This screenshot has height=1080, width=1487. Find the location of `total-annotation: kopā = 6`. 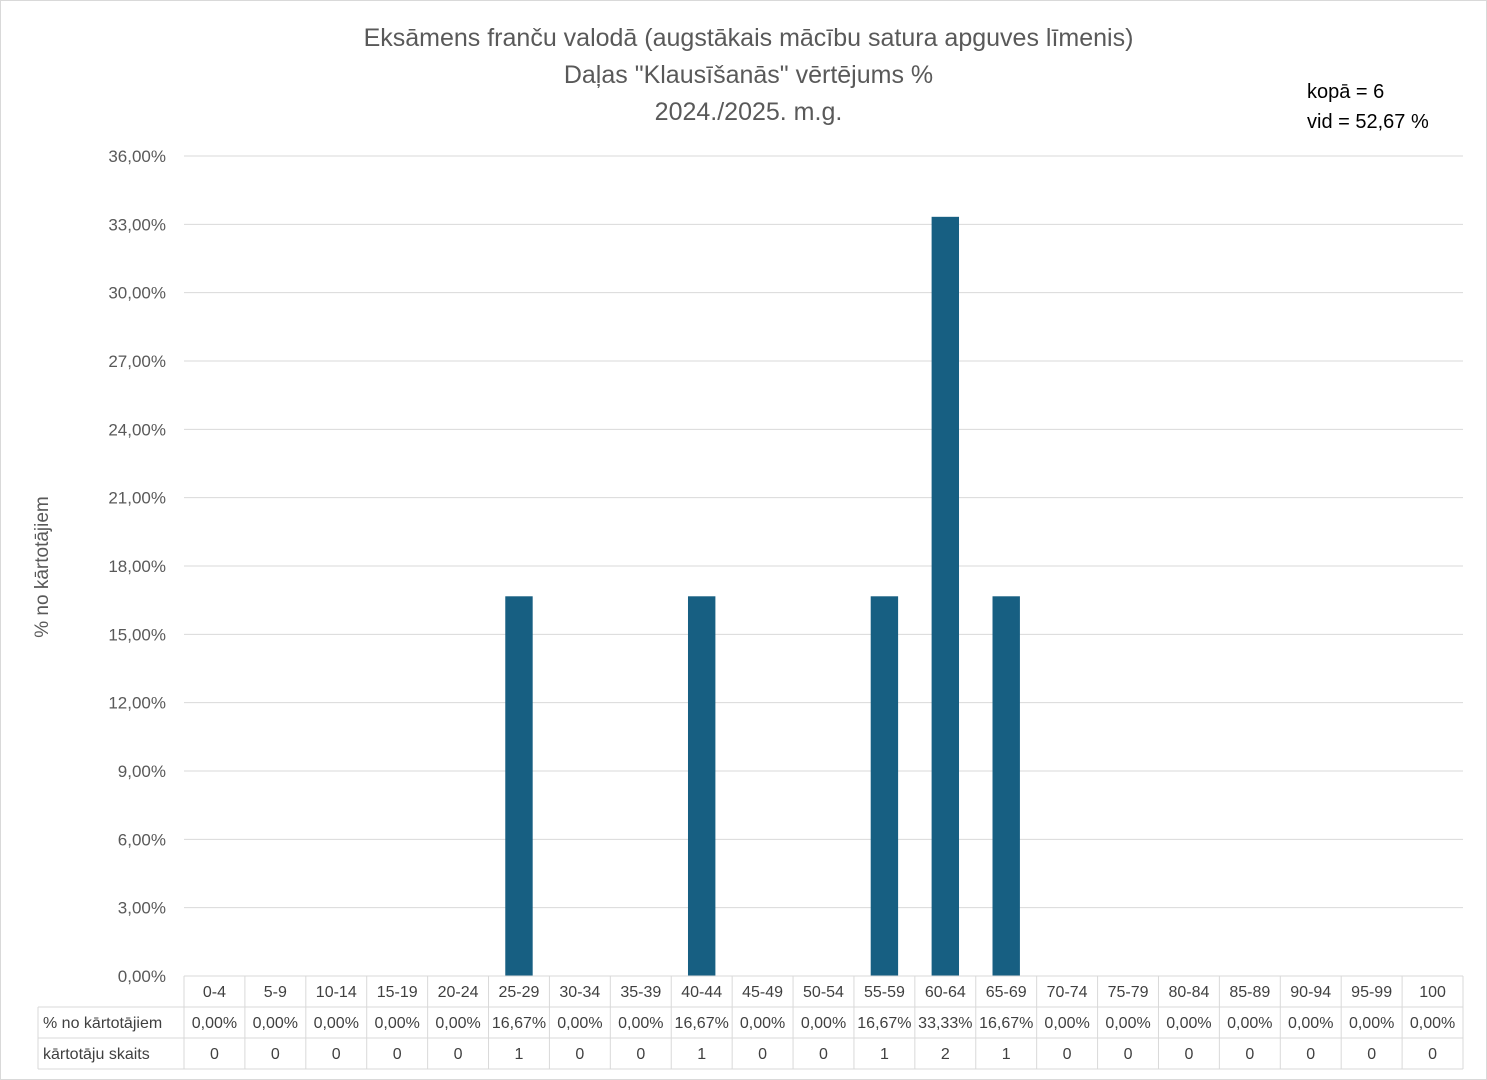

total-annotation: kopā = 6 is located at coordinates (1346, 92).